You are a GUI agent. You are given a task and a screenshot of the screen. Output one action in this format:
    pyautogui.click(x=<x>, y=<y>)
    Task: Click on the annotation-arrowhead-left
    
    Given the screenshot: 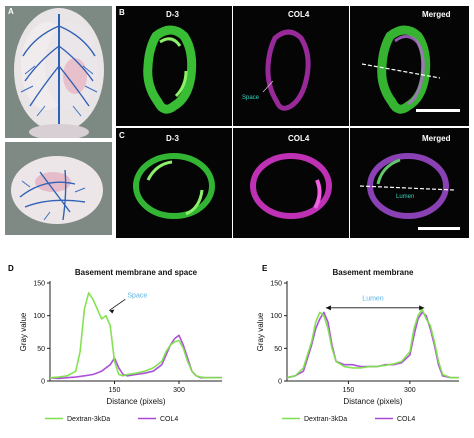 What is the action you would take?
    pyautogui.click(x=328, y=308)
    